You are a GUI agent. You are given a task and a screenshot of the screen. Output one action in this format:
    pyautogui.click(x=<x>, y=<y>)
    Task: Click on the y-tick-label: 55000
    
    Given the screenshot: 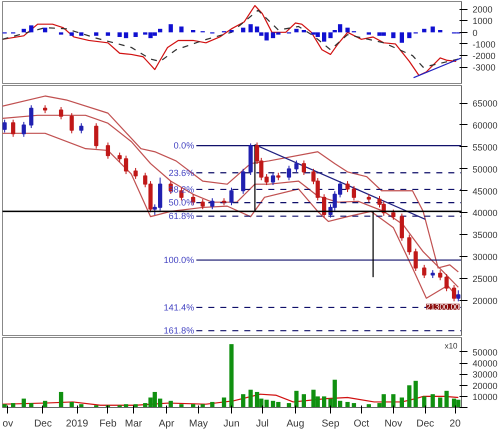 What is the action you would take?
    pyautogui.click(x=485, y=147)
    